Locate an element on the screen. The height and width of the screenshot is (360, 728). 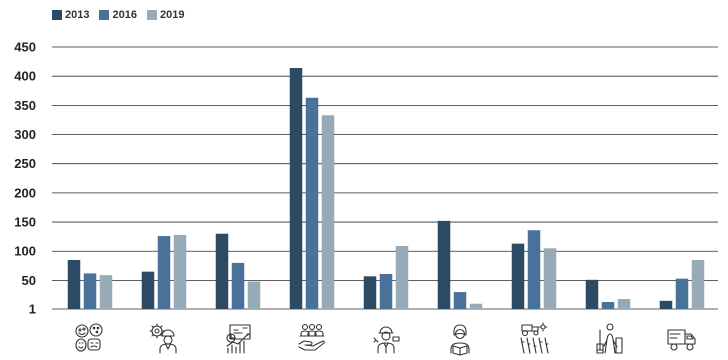
bar-services-2013 is located at coordinates (592, 294).